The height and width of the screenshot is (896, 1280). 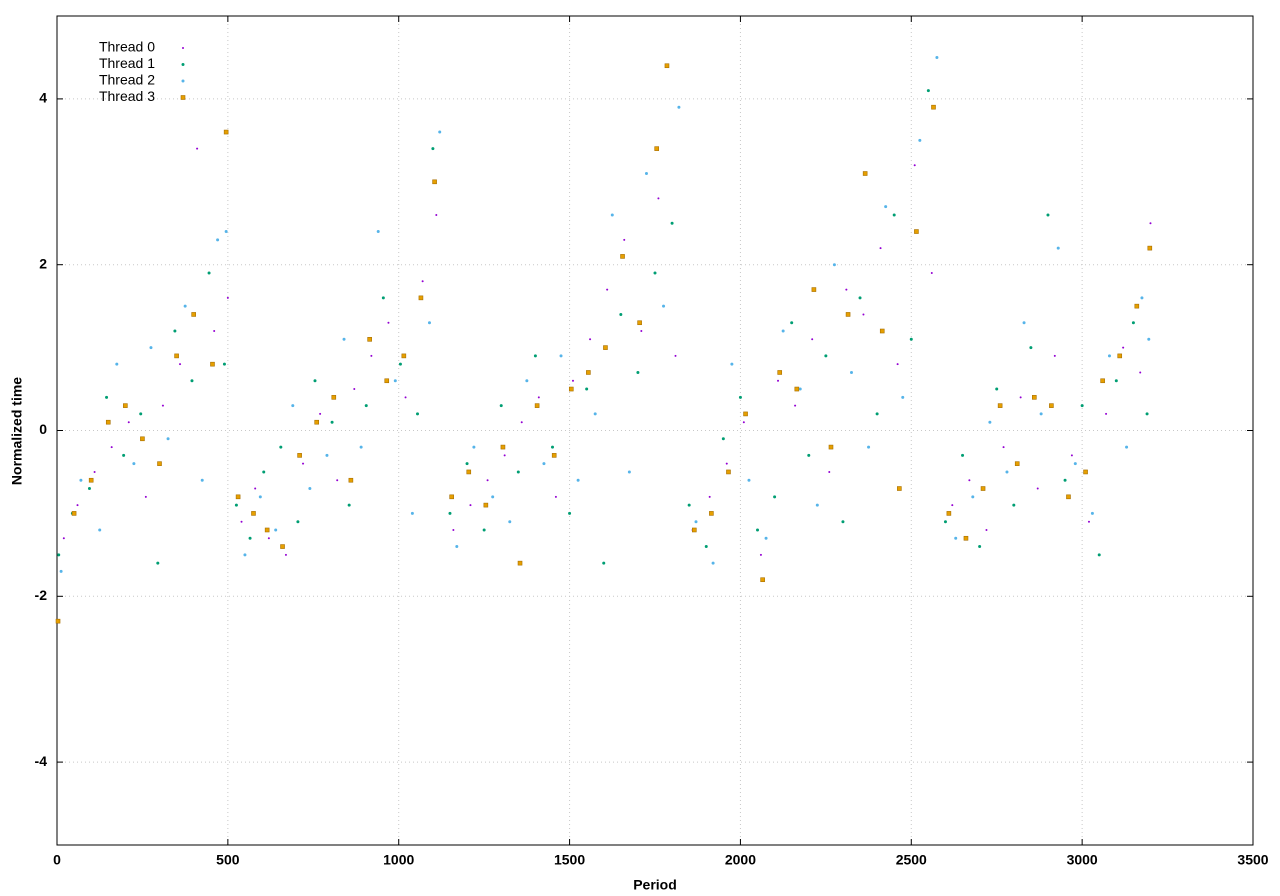 I want to click on legend-label: Thread 3, so click(x=127, y=96).